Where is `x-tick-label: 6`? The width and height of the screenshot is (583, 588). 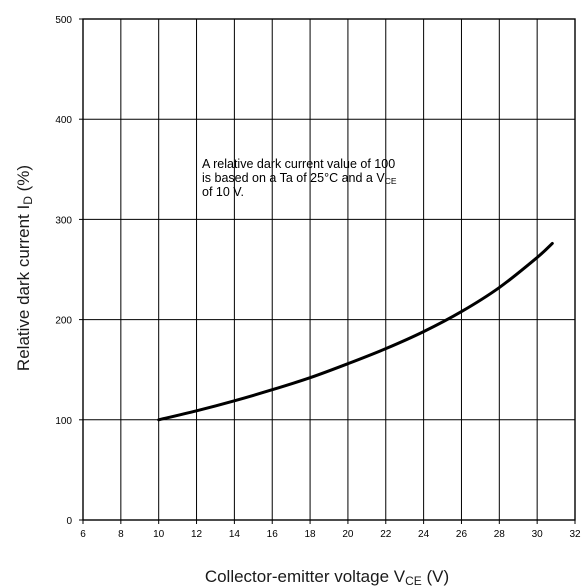
x-tick-label: 6 is located at coordinates (83, 534).